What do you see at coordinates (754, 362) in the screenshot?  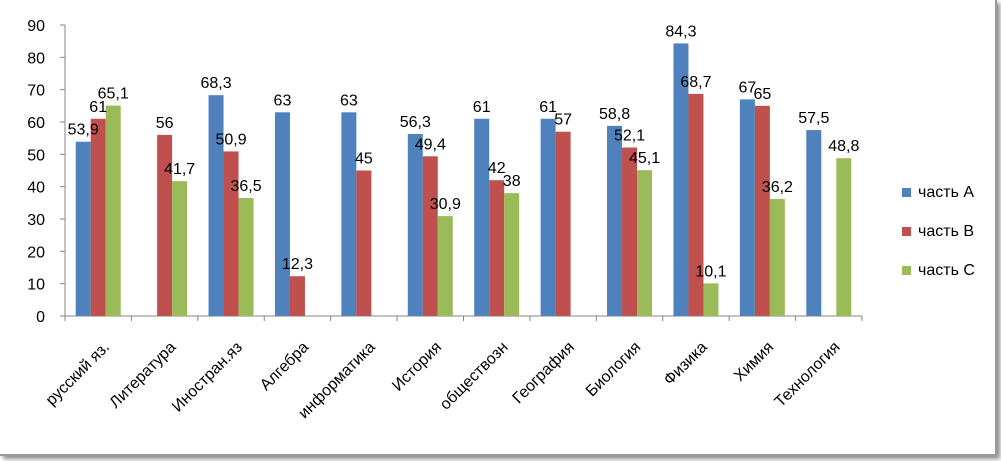 I see `x-tick-label: Химия` at bounding box center [754, 362].